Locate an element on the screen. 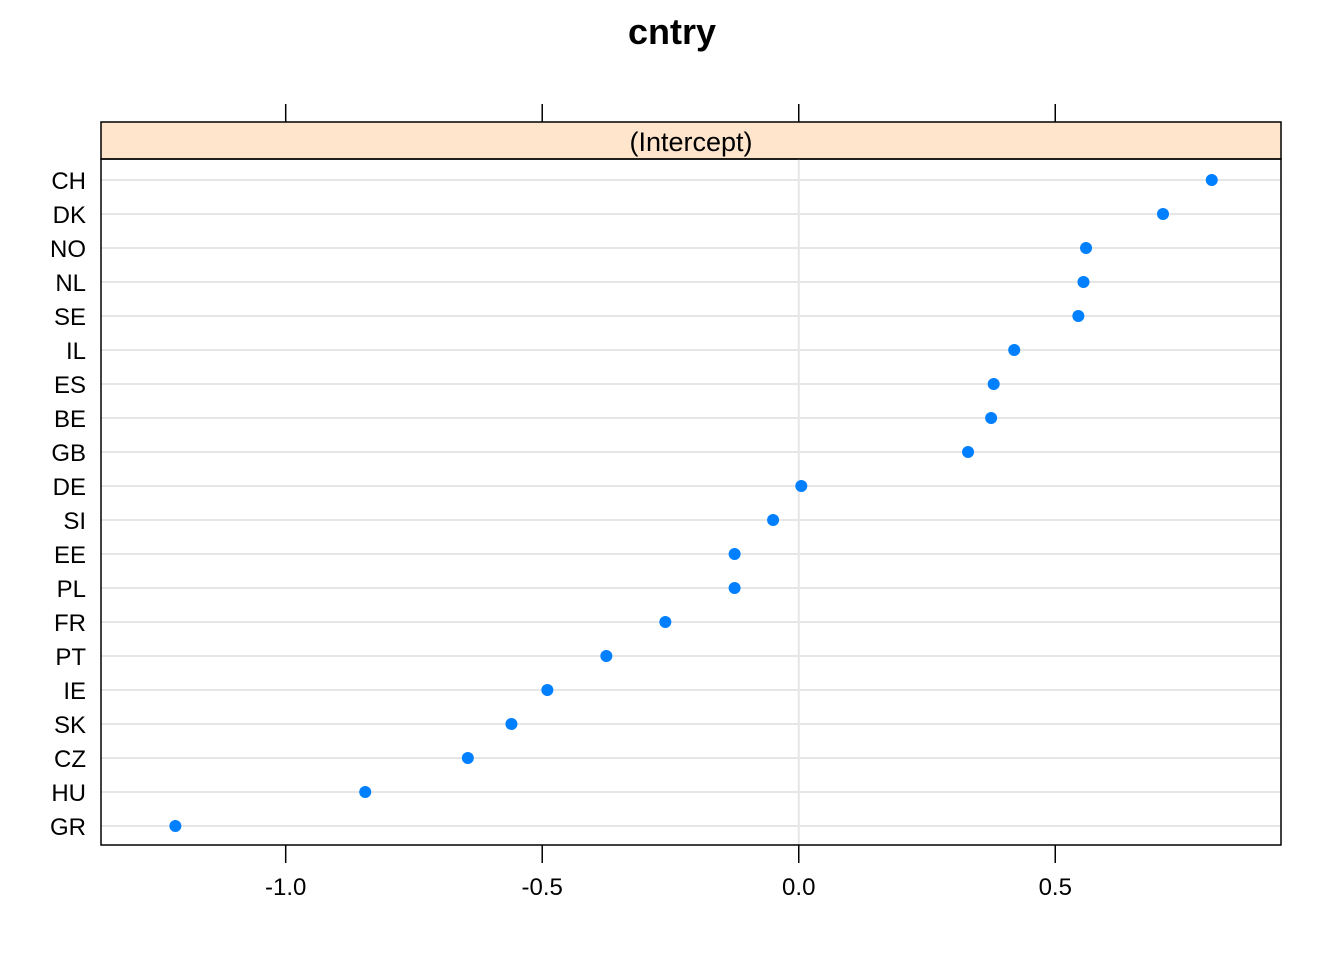 The height and width of the screenshot is (960, 1344). point-ch is located at coordinates (1211, 180).